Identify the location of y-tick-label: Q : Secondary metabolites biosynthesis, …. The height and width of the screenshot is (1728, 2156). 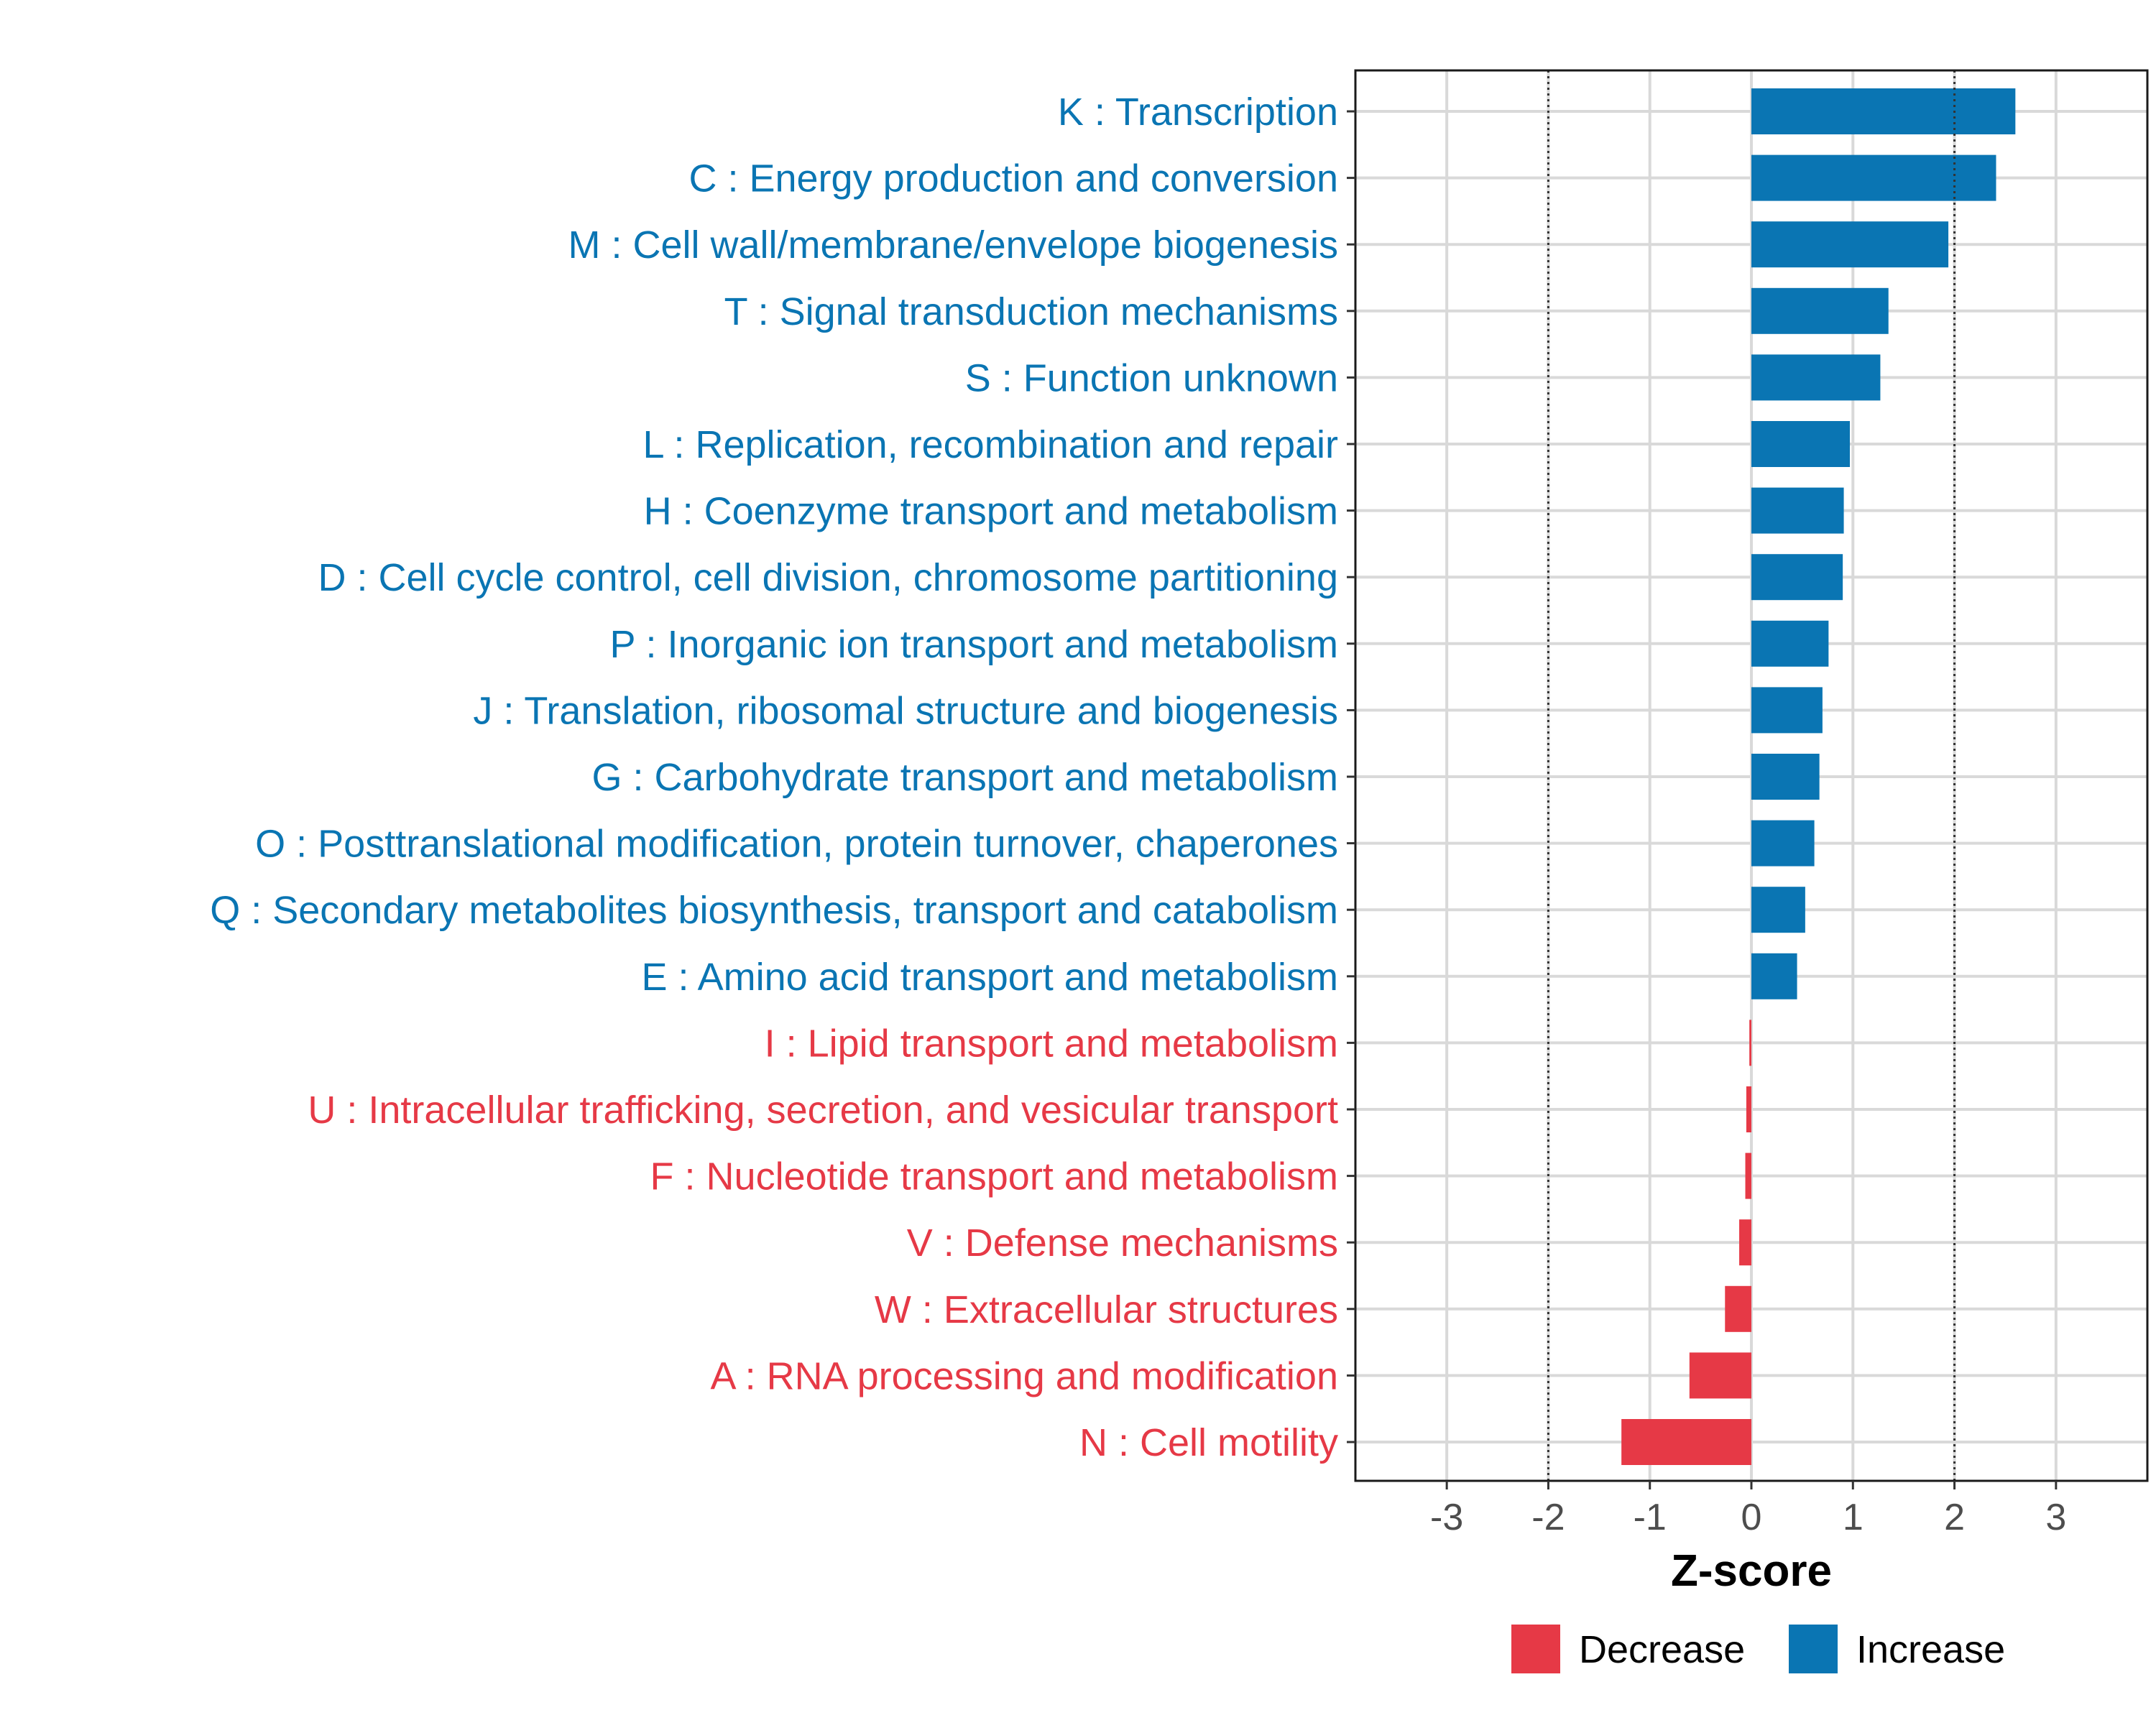
(774, 911).